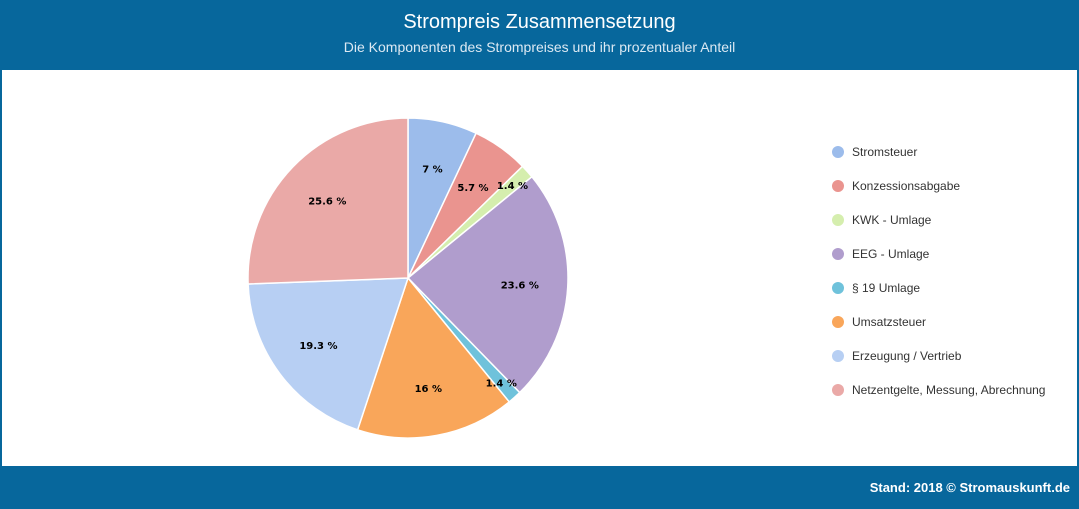 This screenshot has height=509, width=1079. What do you see at coordinates (891, 254) in the screenshot?
I see `legend-label: EEG - Umlage` at bounding box center [891, 254].